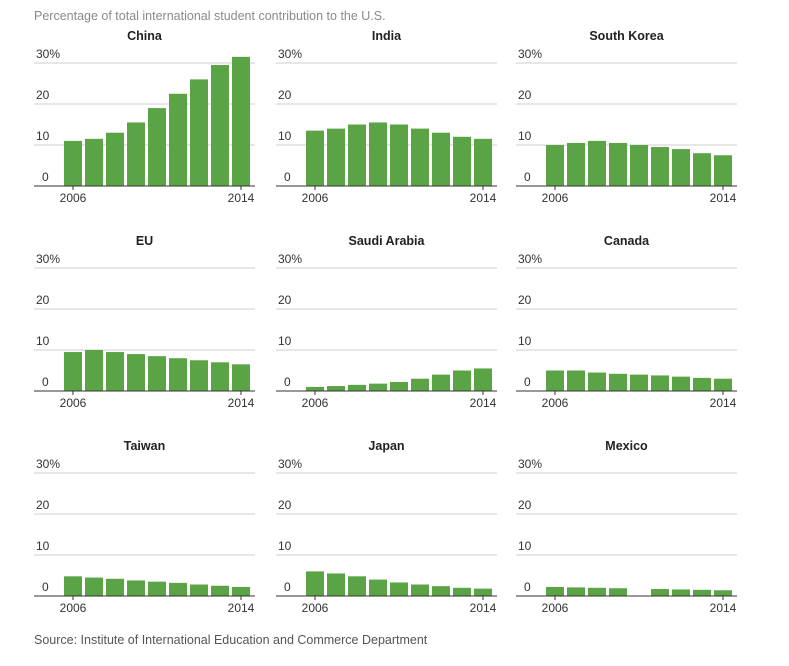 Image resolution: width=789 pixels, height=666 pixels. Describe the element at coordinates (144, 117) in the screenshot. I see `panel-china: China 30% 20 10 0 2006 2014` at that location.